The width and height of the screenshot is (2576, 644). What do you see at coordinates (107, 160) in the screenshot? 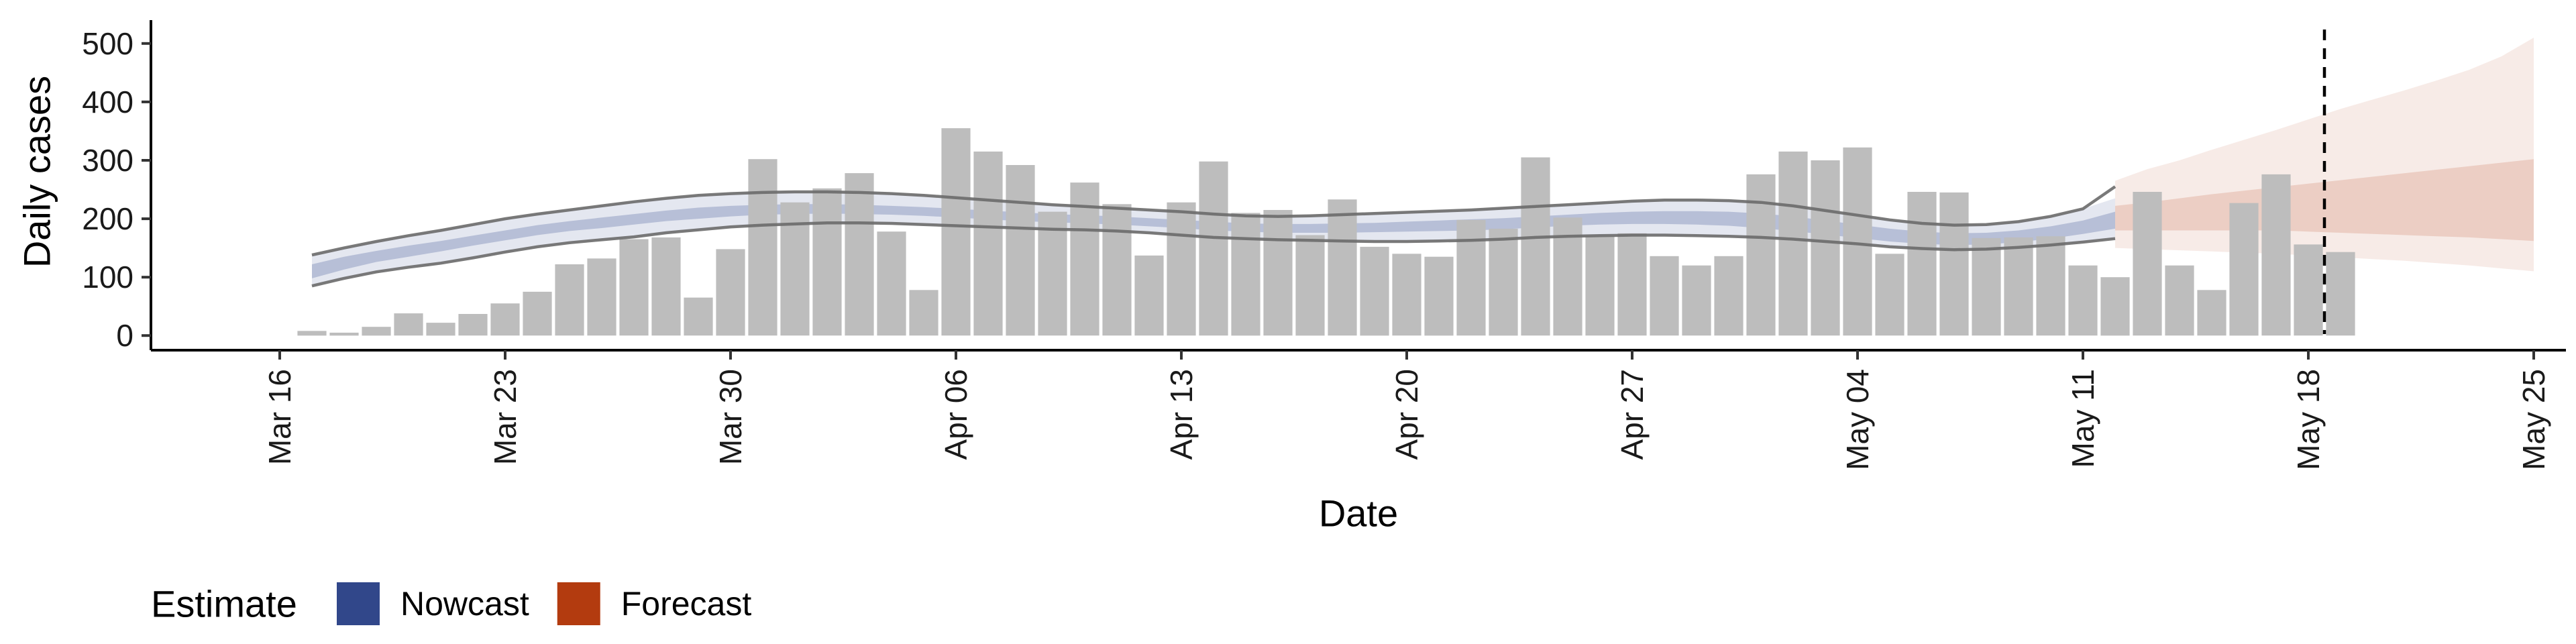
I see `y-tick-label: 300` at bounding box center [107, 160].